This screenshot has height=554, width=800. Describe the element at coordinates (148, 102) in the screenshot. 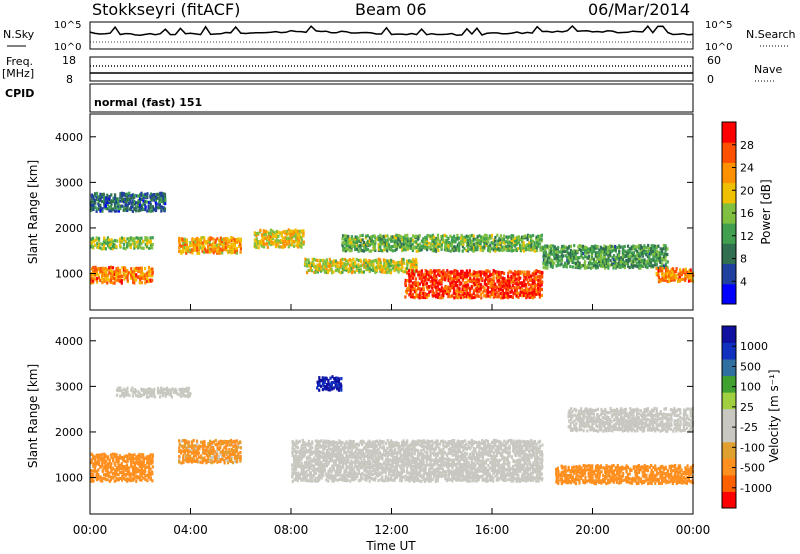

I see `cpid-value: normal (fast) 151` at that location.